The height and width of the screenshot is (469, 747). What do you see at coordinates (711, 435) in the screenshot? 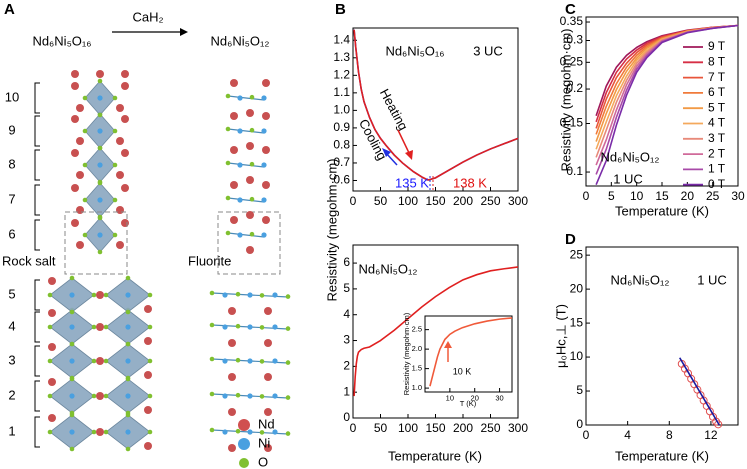
I see `x-tick-label: 12` at bounding box center [711, 435].